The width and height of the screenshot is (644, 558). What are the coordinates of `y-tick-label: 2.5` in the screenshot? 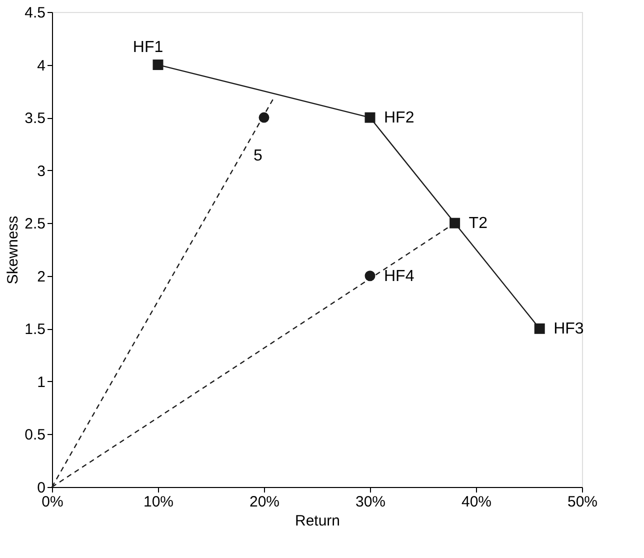 It's located at (35, 224).